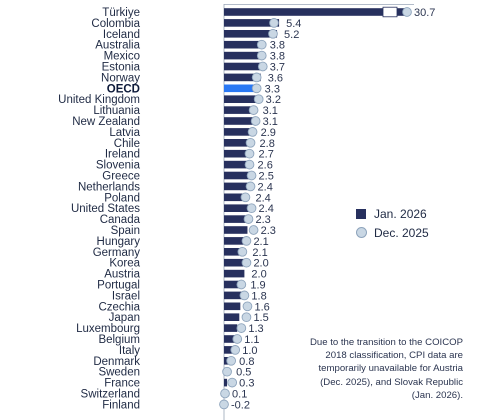 The height and width of the screenshot is (420, 504). Describe the element at coordinates (234, 273) in the screenshot. I see `bar-austria` at that location.